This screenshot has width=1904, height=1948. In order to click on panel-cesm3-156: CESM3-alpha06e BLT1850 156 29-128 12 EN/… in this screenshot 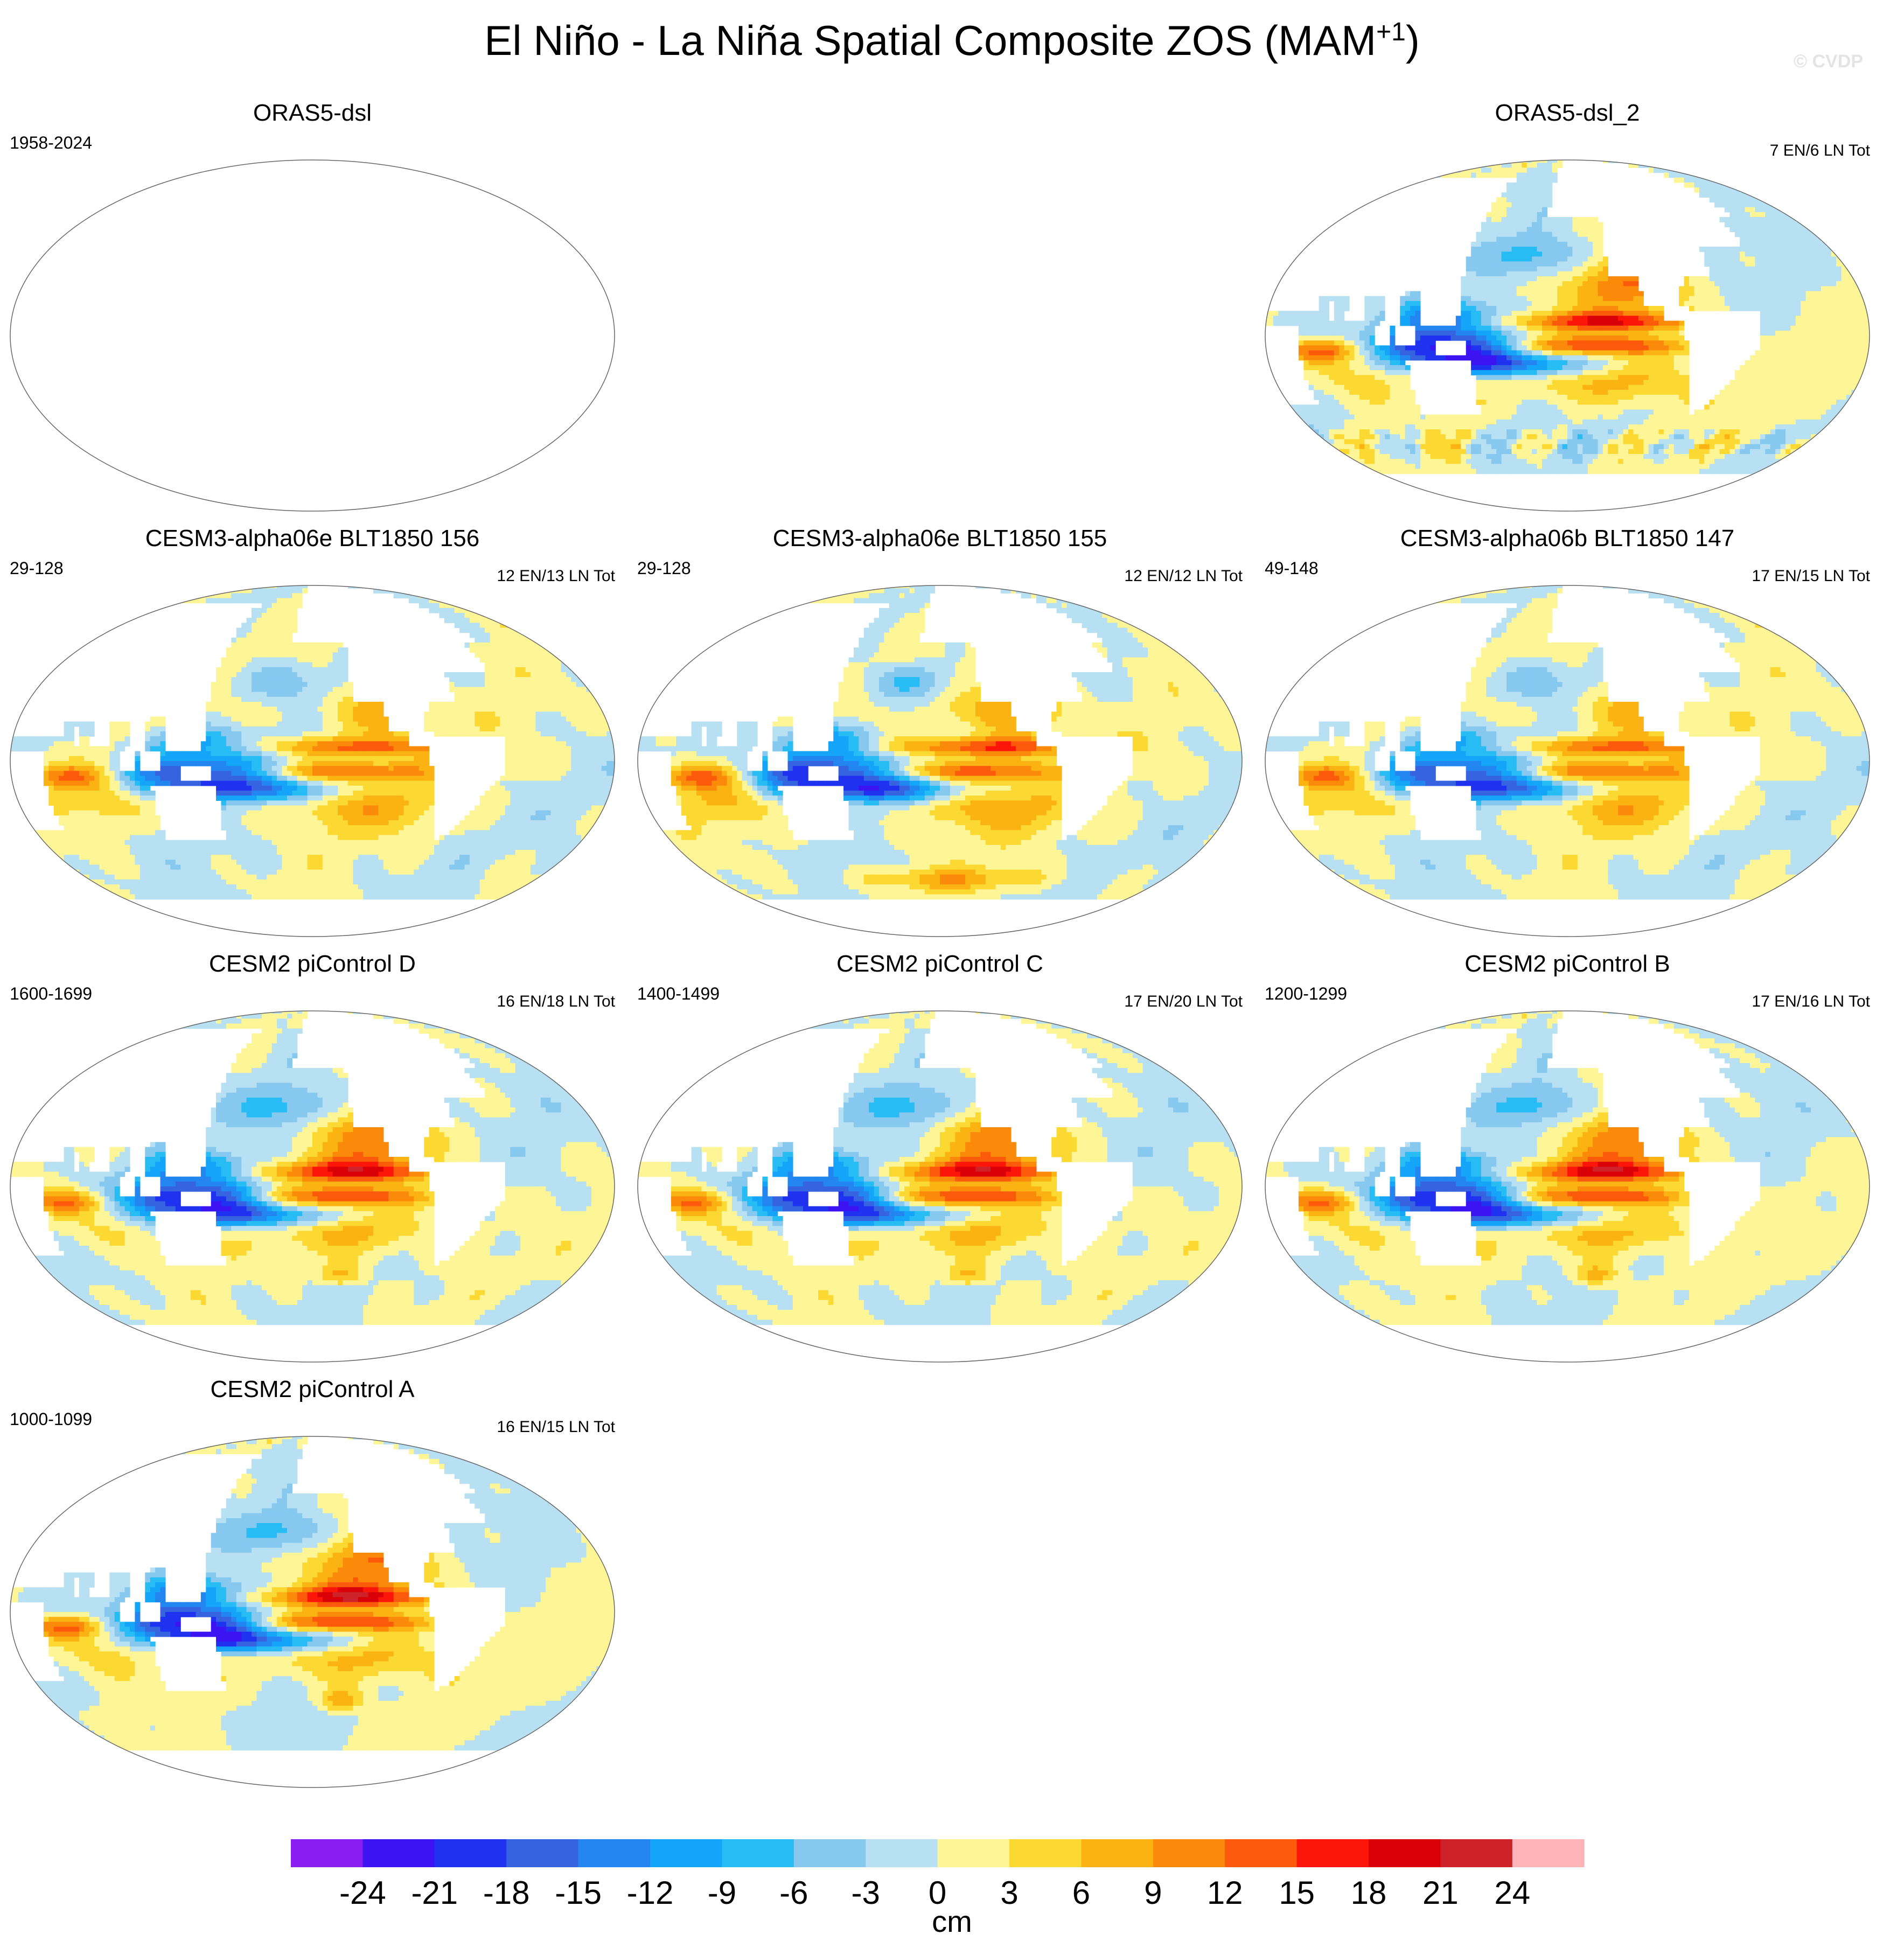, I will do `click(312, 735)`.